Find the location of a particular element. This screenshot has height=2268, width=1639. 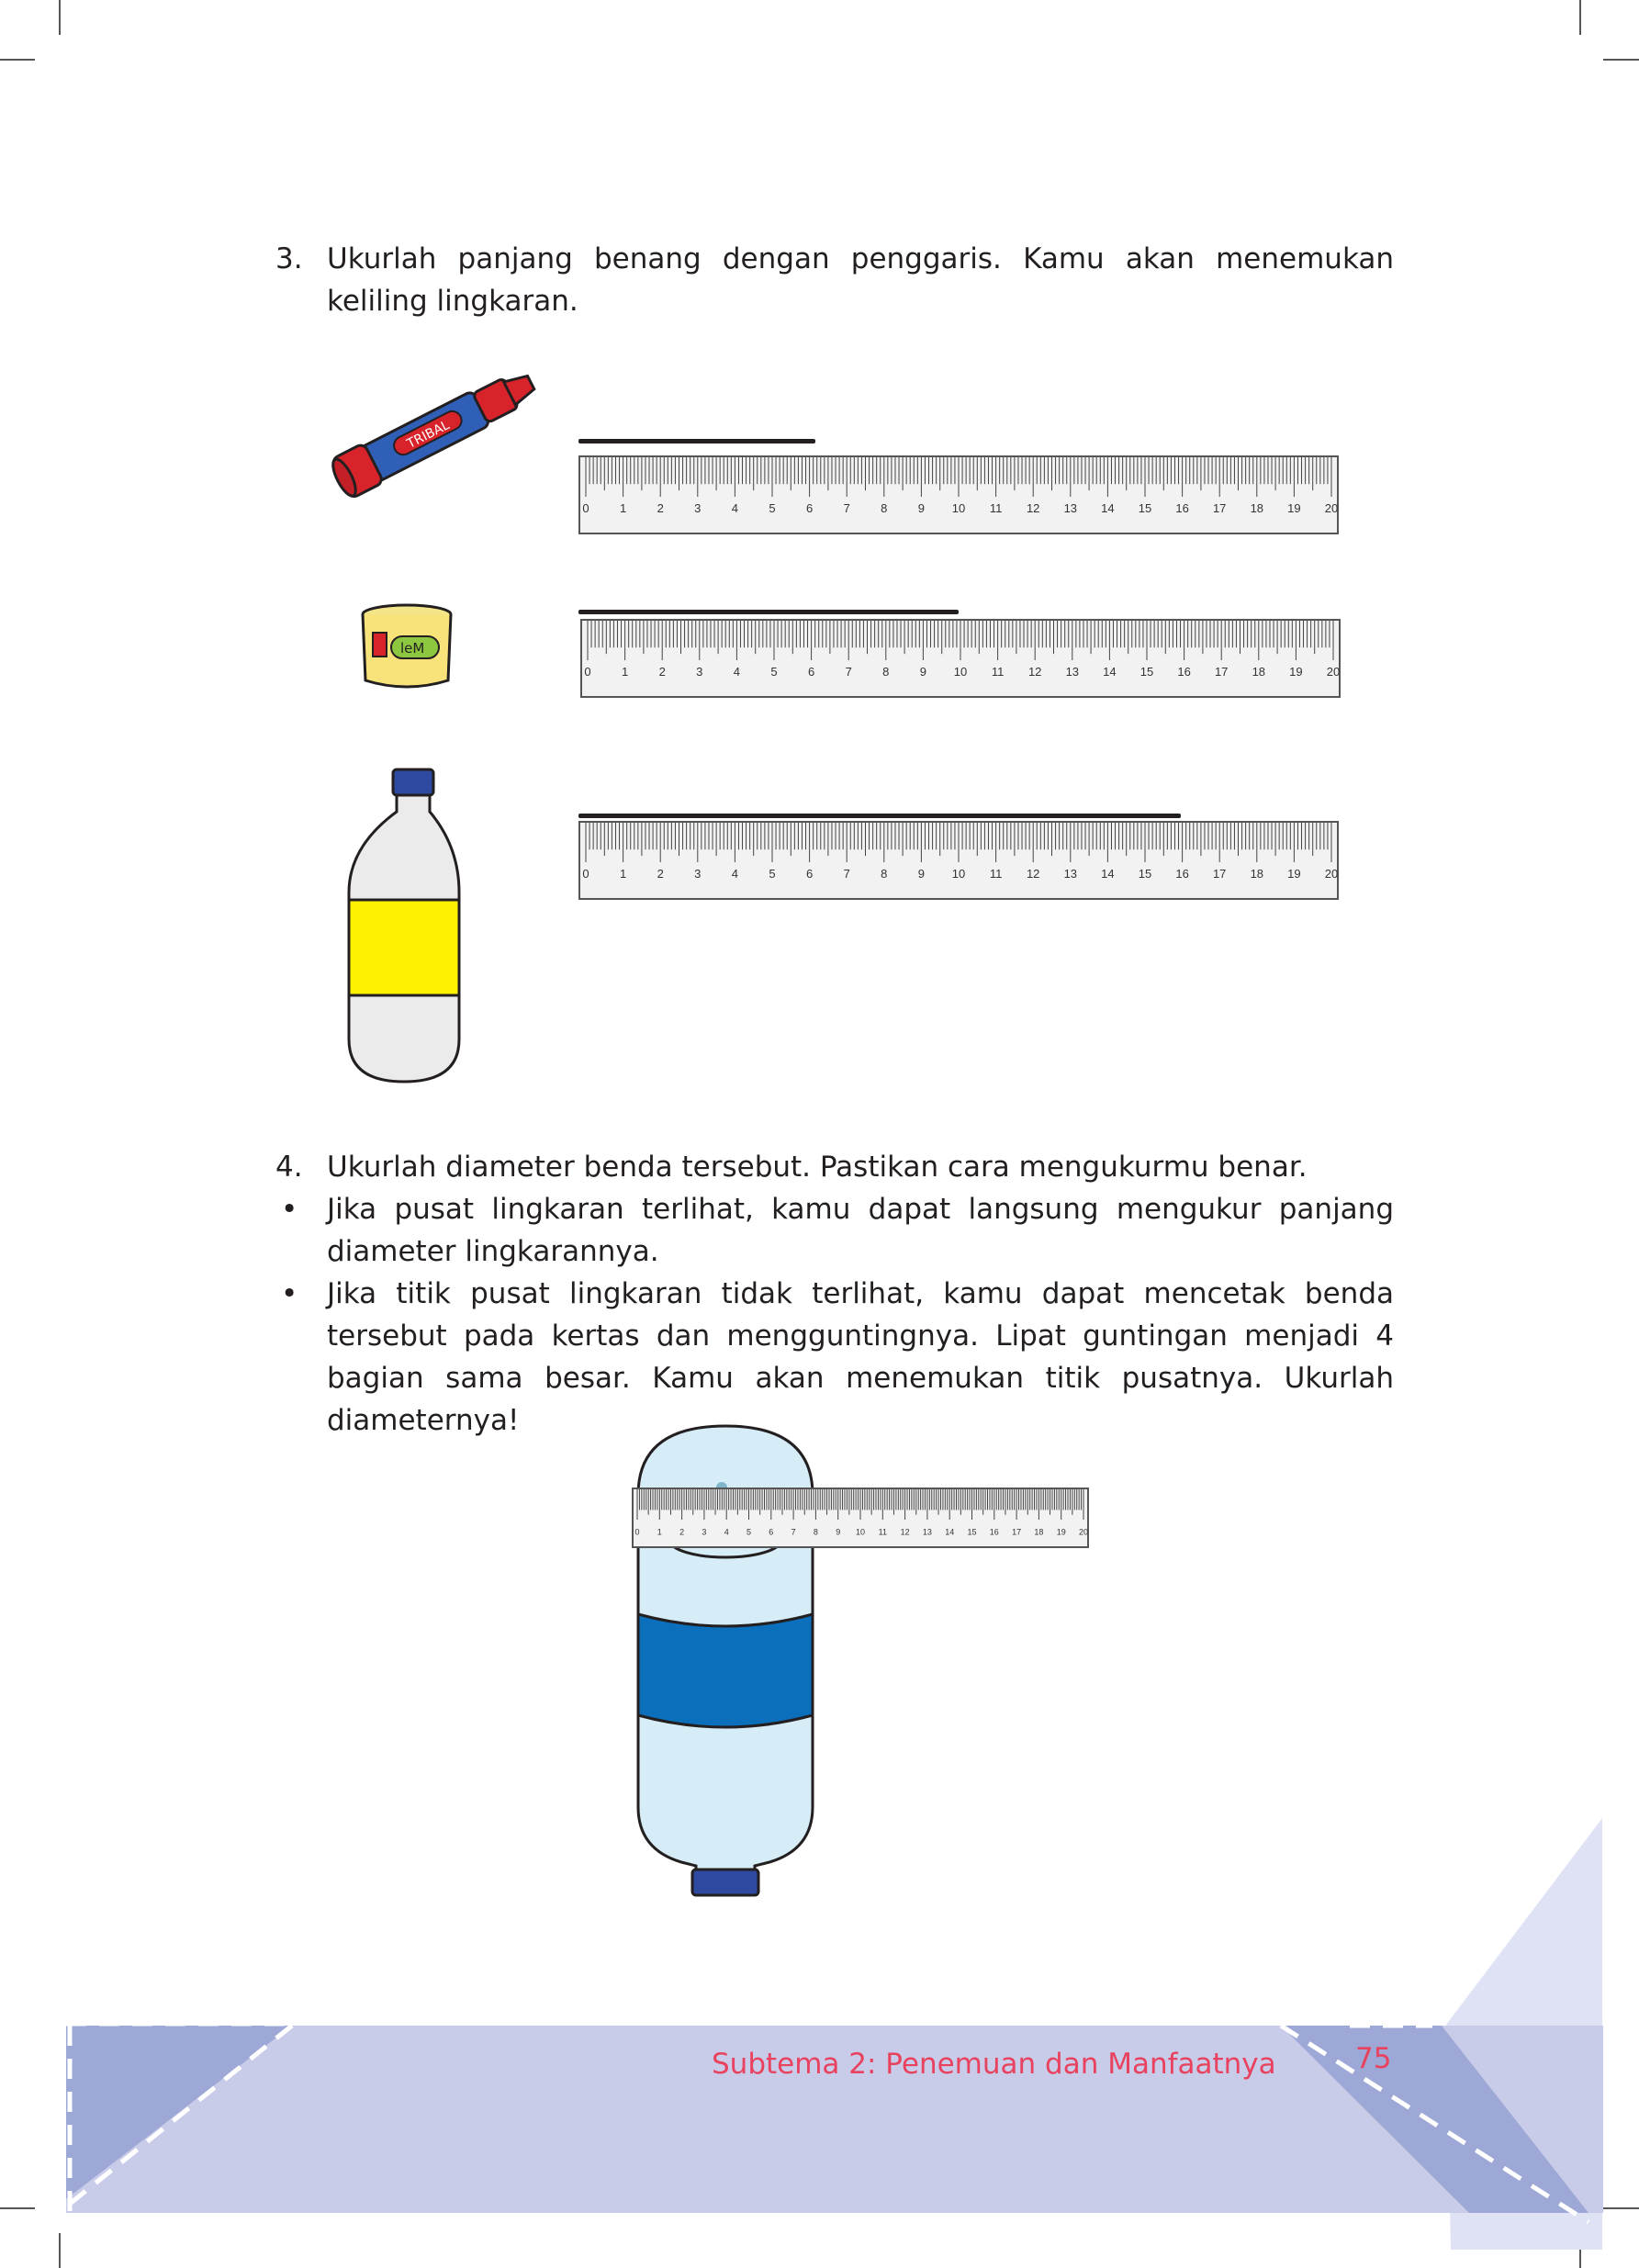

item-number: 3. is located at coordinates (289, 259).